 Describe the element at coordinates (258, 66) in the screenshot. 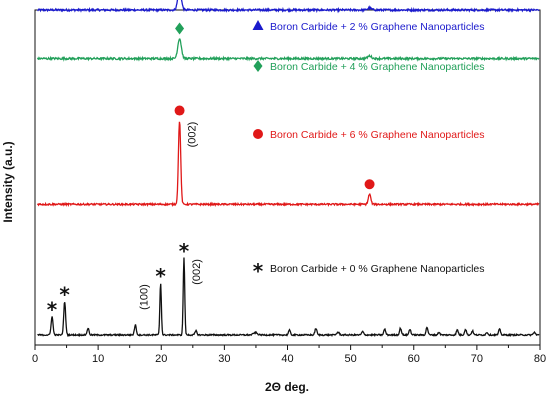

I see `legend-marker-4pct` at that location.